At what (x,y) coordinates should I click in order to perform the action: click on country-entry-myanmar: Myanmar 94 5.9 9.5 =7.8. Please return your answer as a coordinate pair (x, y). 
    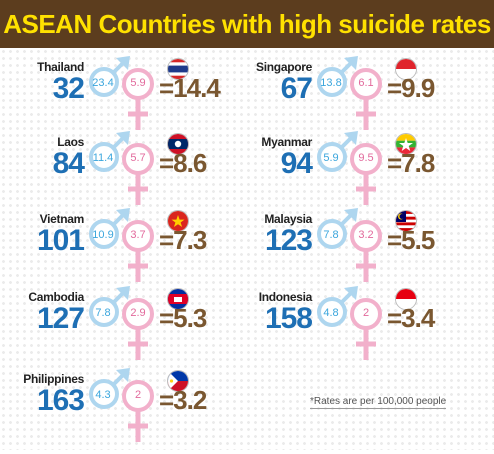
    Looking at the image, I should click on (352, 174).